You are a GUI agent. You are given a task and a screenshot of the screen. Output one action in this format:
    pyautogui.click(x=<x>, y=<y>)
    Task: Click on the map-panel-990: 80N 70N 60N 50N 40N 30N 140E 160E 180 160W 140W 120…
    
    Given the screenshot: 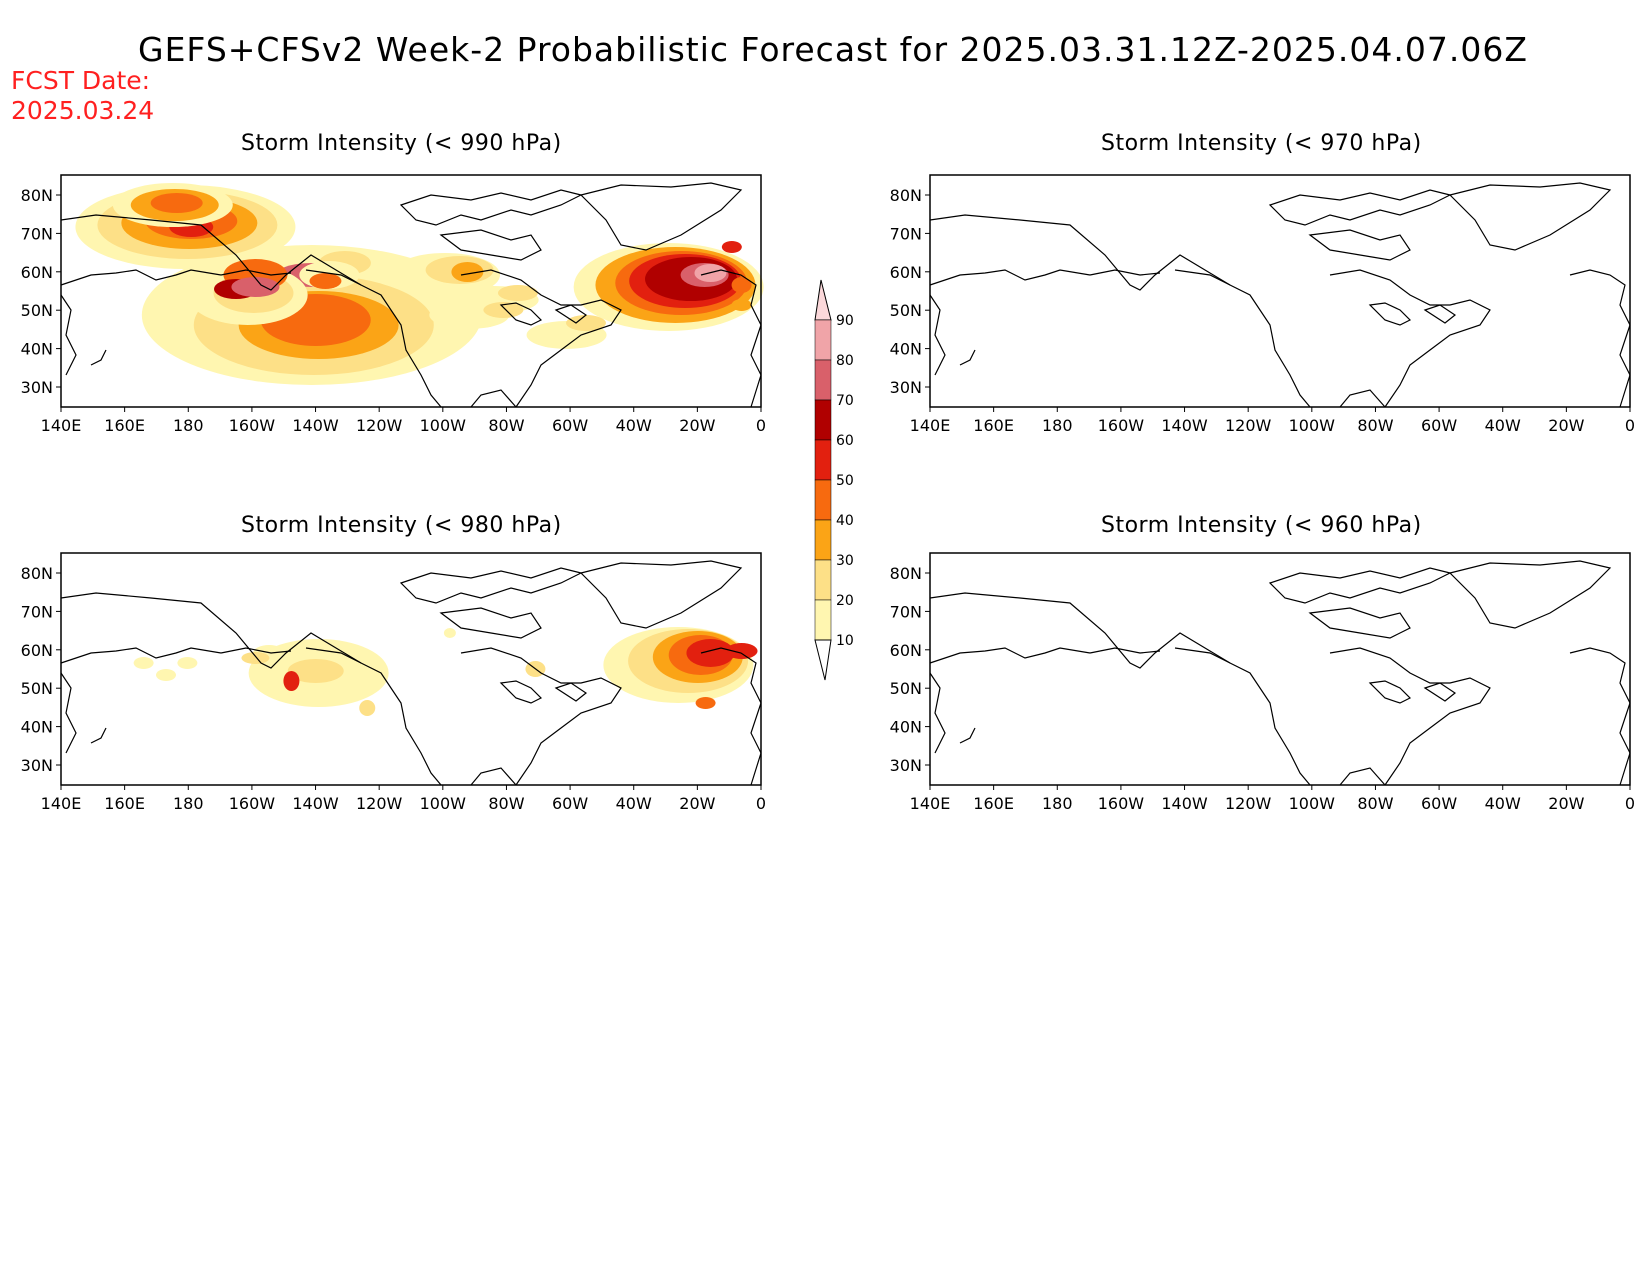 What is the action you would take?
    pyautogui.click(x=393, y=304)
    